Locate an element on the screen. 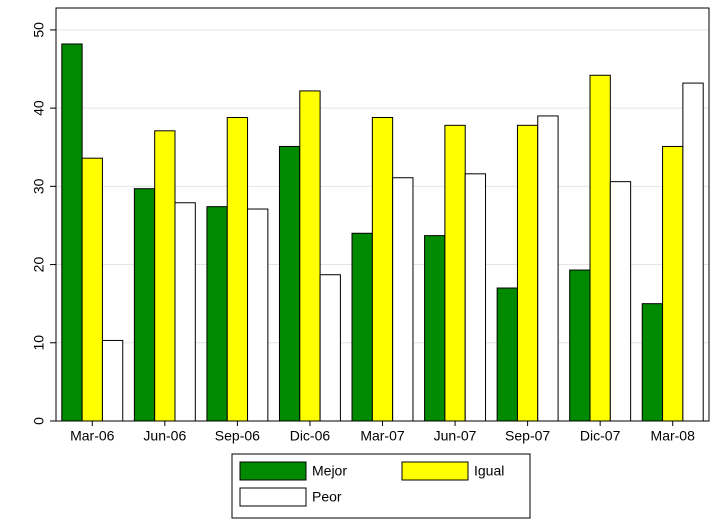 This screenshot has width=710, height=519. x-tick-label: Jun-06 is located at coordinates (164, 436).